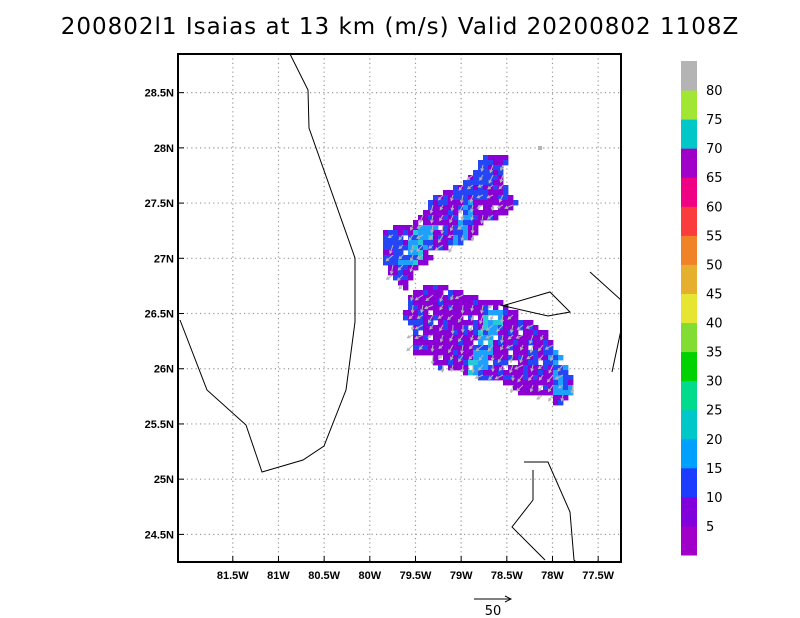 Image resolution: width=800 pixels, height=618 pixels. What do you see at coordinates (689, 366) in the screenshot?
I see `colorbar-swatch` at bounding box center [689, 366].